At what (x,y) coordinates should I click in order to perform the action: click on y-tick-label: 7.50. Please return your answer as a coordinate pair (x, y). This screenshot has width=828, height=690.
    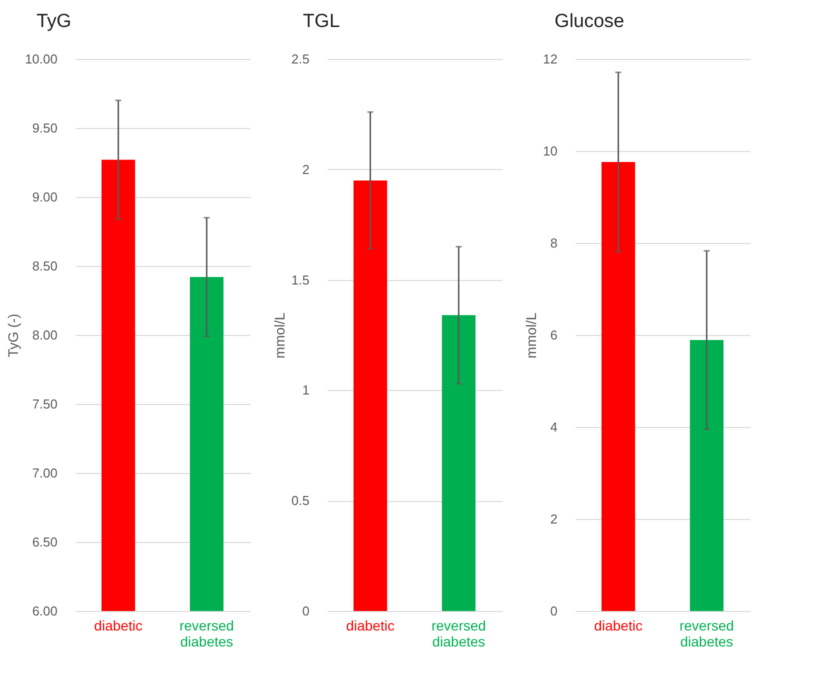
    Looking at the image, I should click on (45, 404).